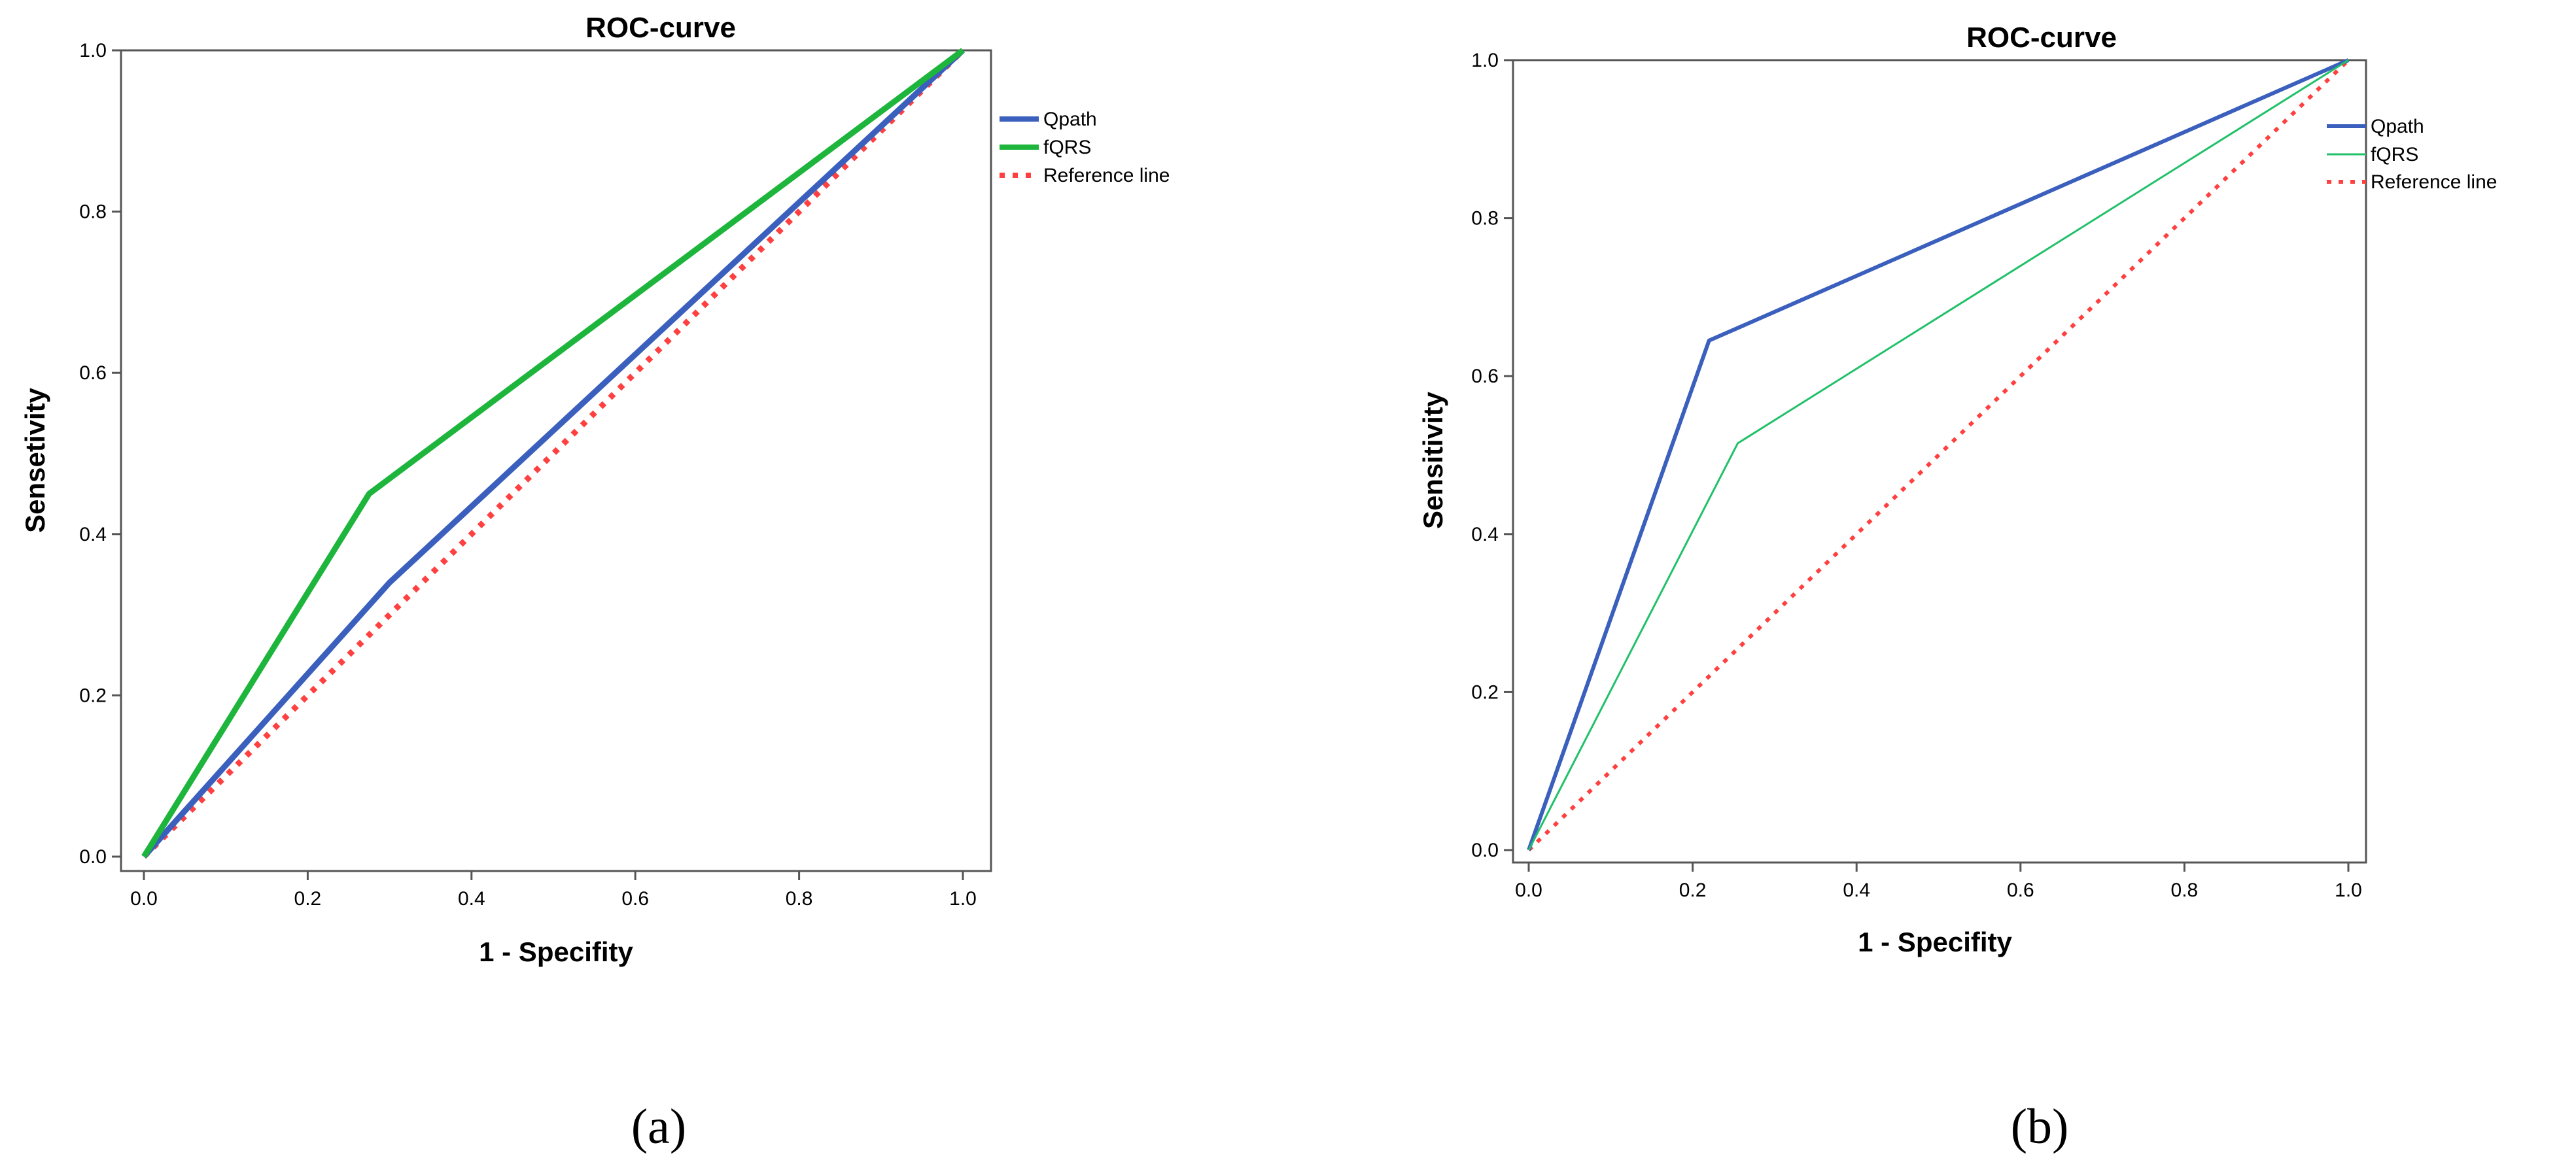 This screenshot has width=2576, height=1162. What do you see at coordinates (2394, 154) in the screenshot?
I see `legend-label-fqrs-b: fQRS` at bounding box center [2394, 154].